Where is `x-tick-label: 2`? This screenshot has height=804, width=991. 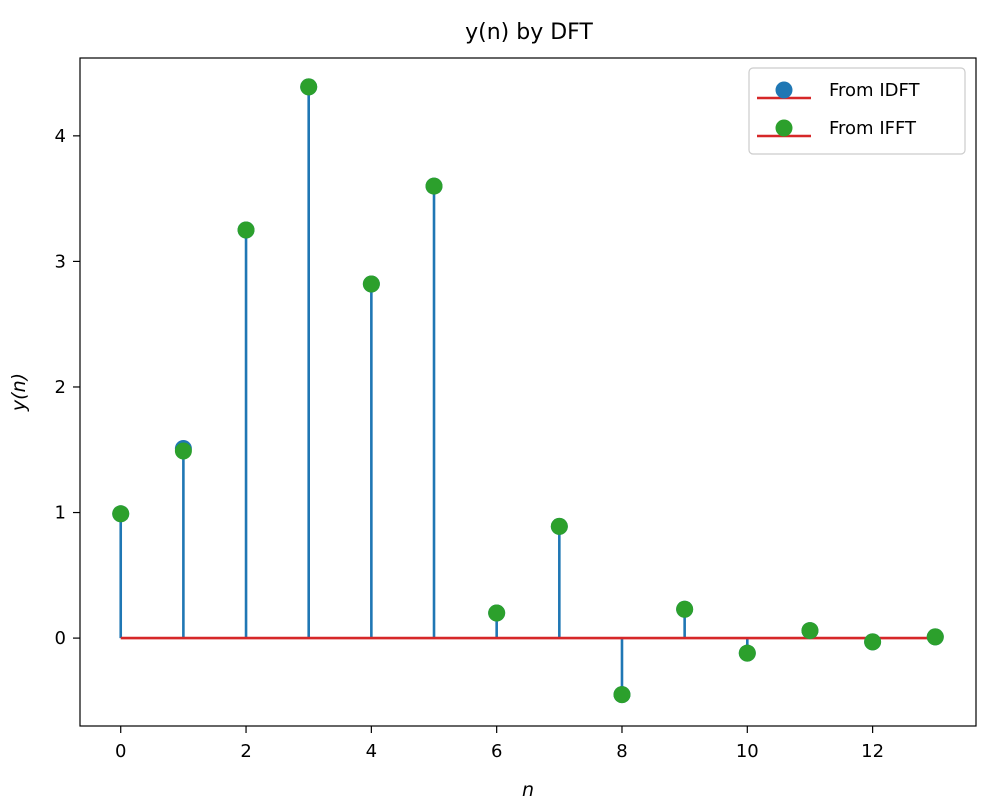 x-tick-label: 2 is located at coordinates (245, 751).